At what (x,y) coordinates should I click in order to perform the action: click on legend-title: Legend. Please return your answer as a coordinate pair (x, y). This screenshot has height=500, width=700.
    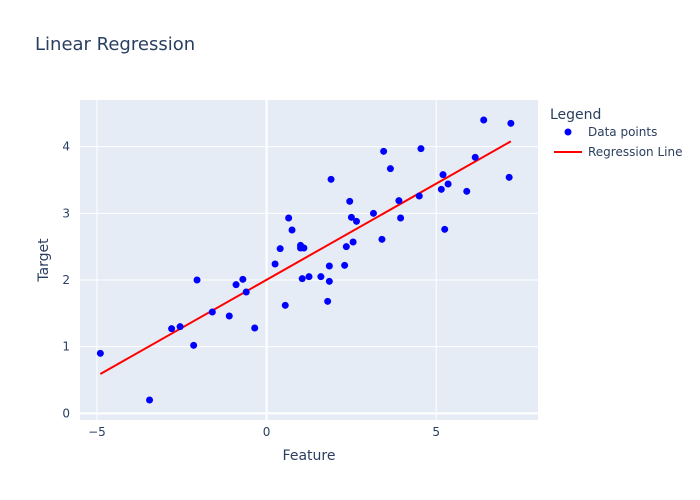
    Looking at the image, I should click on (575, 115).